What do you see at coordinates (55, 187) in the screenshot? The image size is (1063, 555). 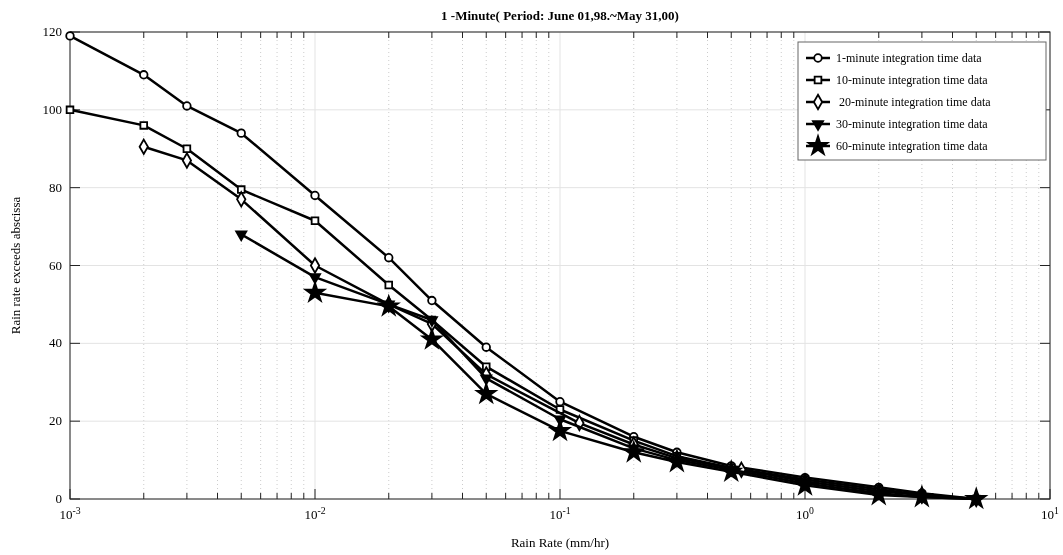 I see `y-tick-label: 80` at bounding box center [55, 187].